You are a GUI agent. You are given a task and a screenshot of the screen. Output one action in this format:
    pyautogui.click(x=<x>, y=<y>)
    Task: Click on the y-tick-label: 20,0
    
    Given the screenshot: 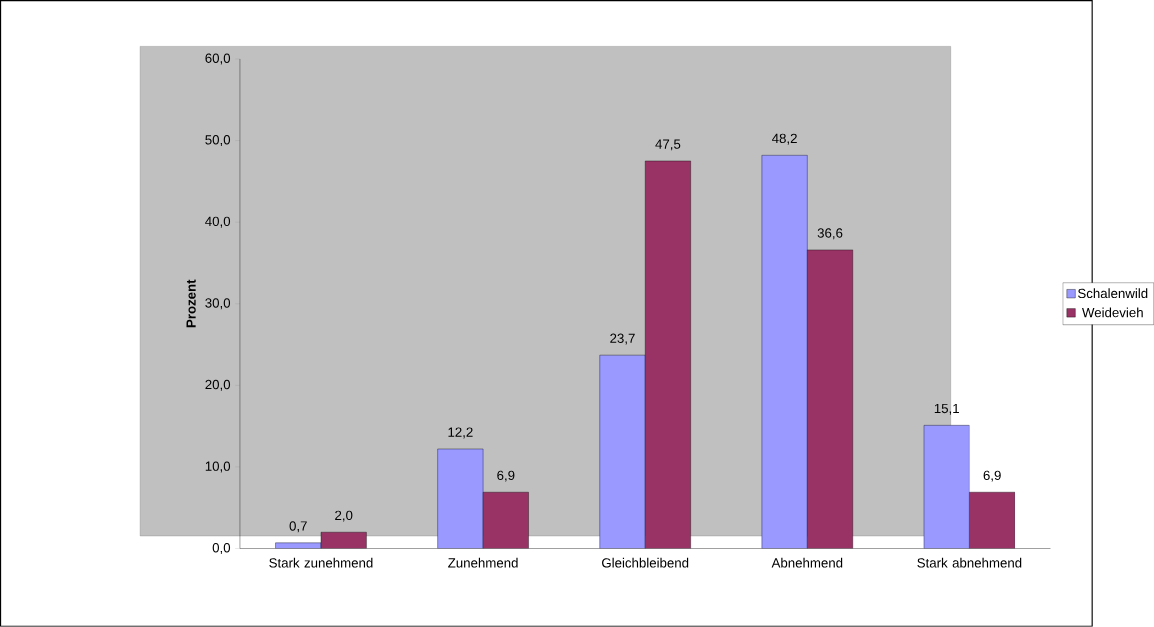 What is the action you would take?
    pyautogui.click(x=218, y=385)
    